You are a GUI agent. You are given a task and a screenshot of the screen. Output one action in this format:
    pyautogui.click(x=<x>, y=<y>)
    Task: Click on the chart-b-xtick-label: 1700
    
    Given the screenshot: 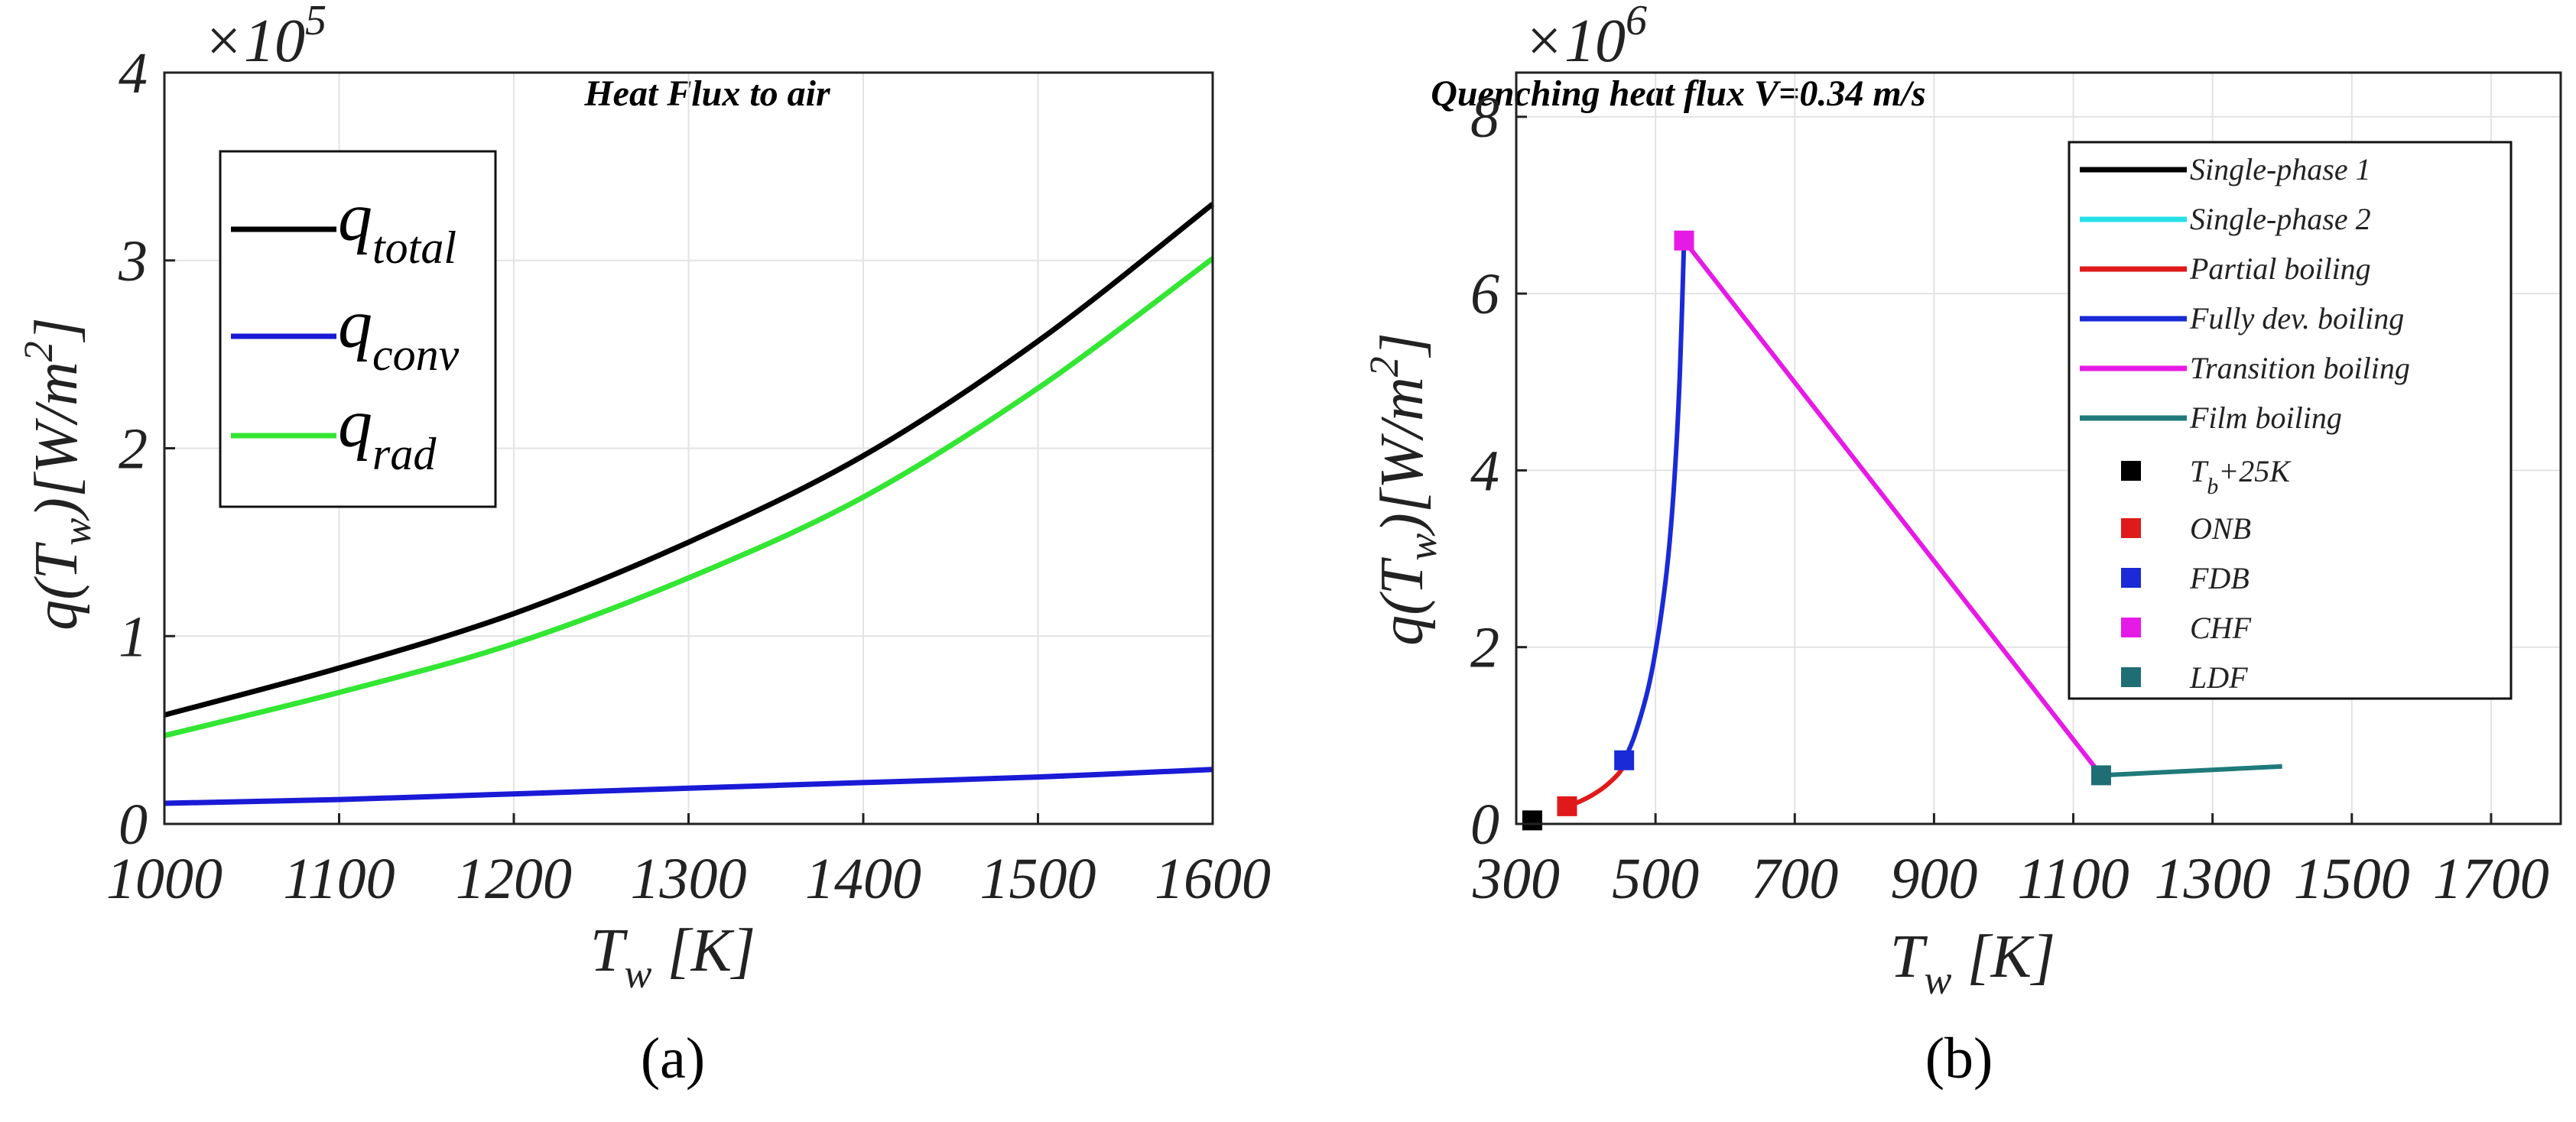 What is the action you would take?
    pyautogui.click(x=2491, y=879)
    